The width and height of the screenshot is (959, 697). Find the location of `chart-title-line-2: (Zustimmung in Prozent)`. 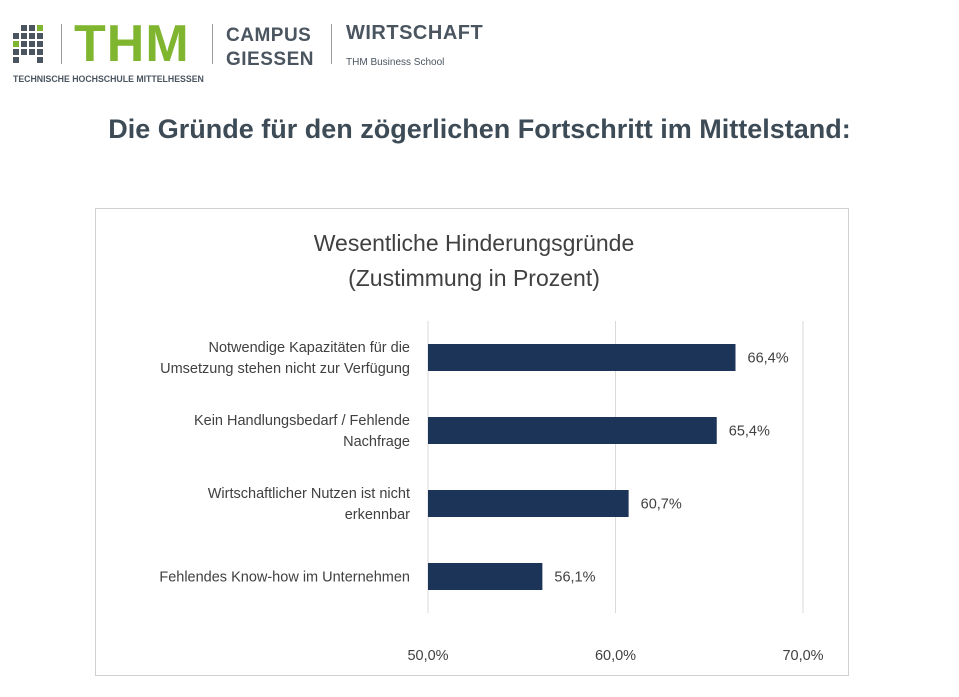

chart-title-line-2: (Zustimmung in Prozent) is located at coordinates (474, 278).